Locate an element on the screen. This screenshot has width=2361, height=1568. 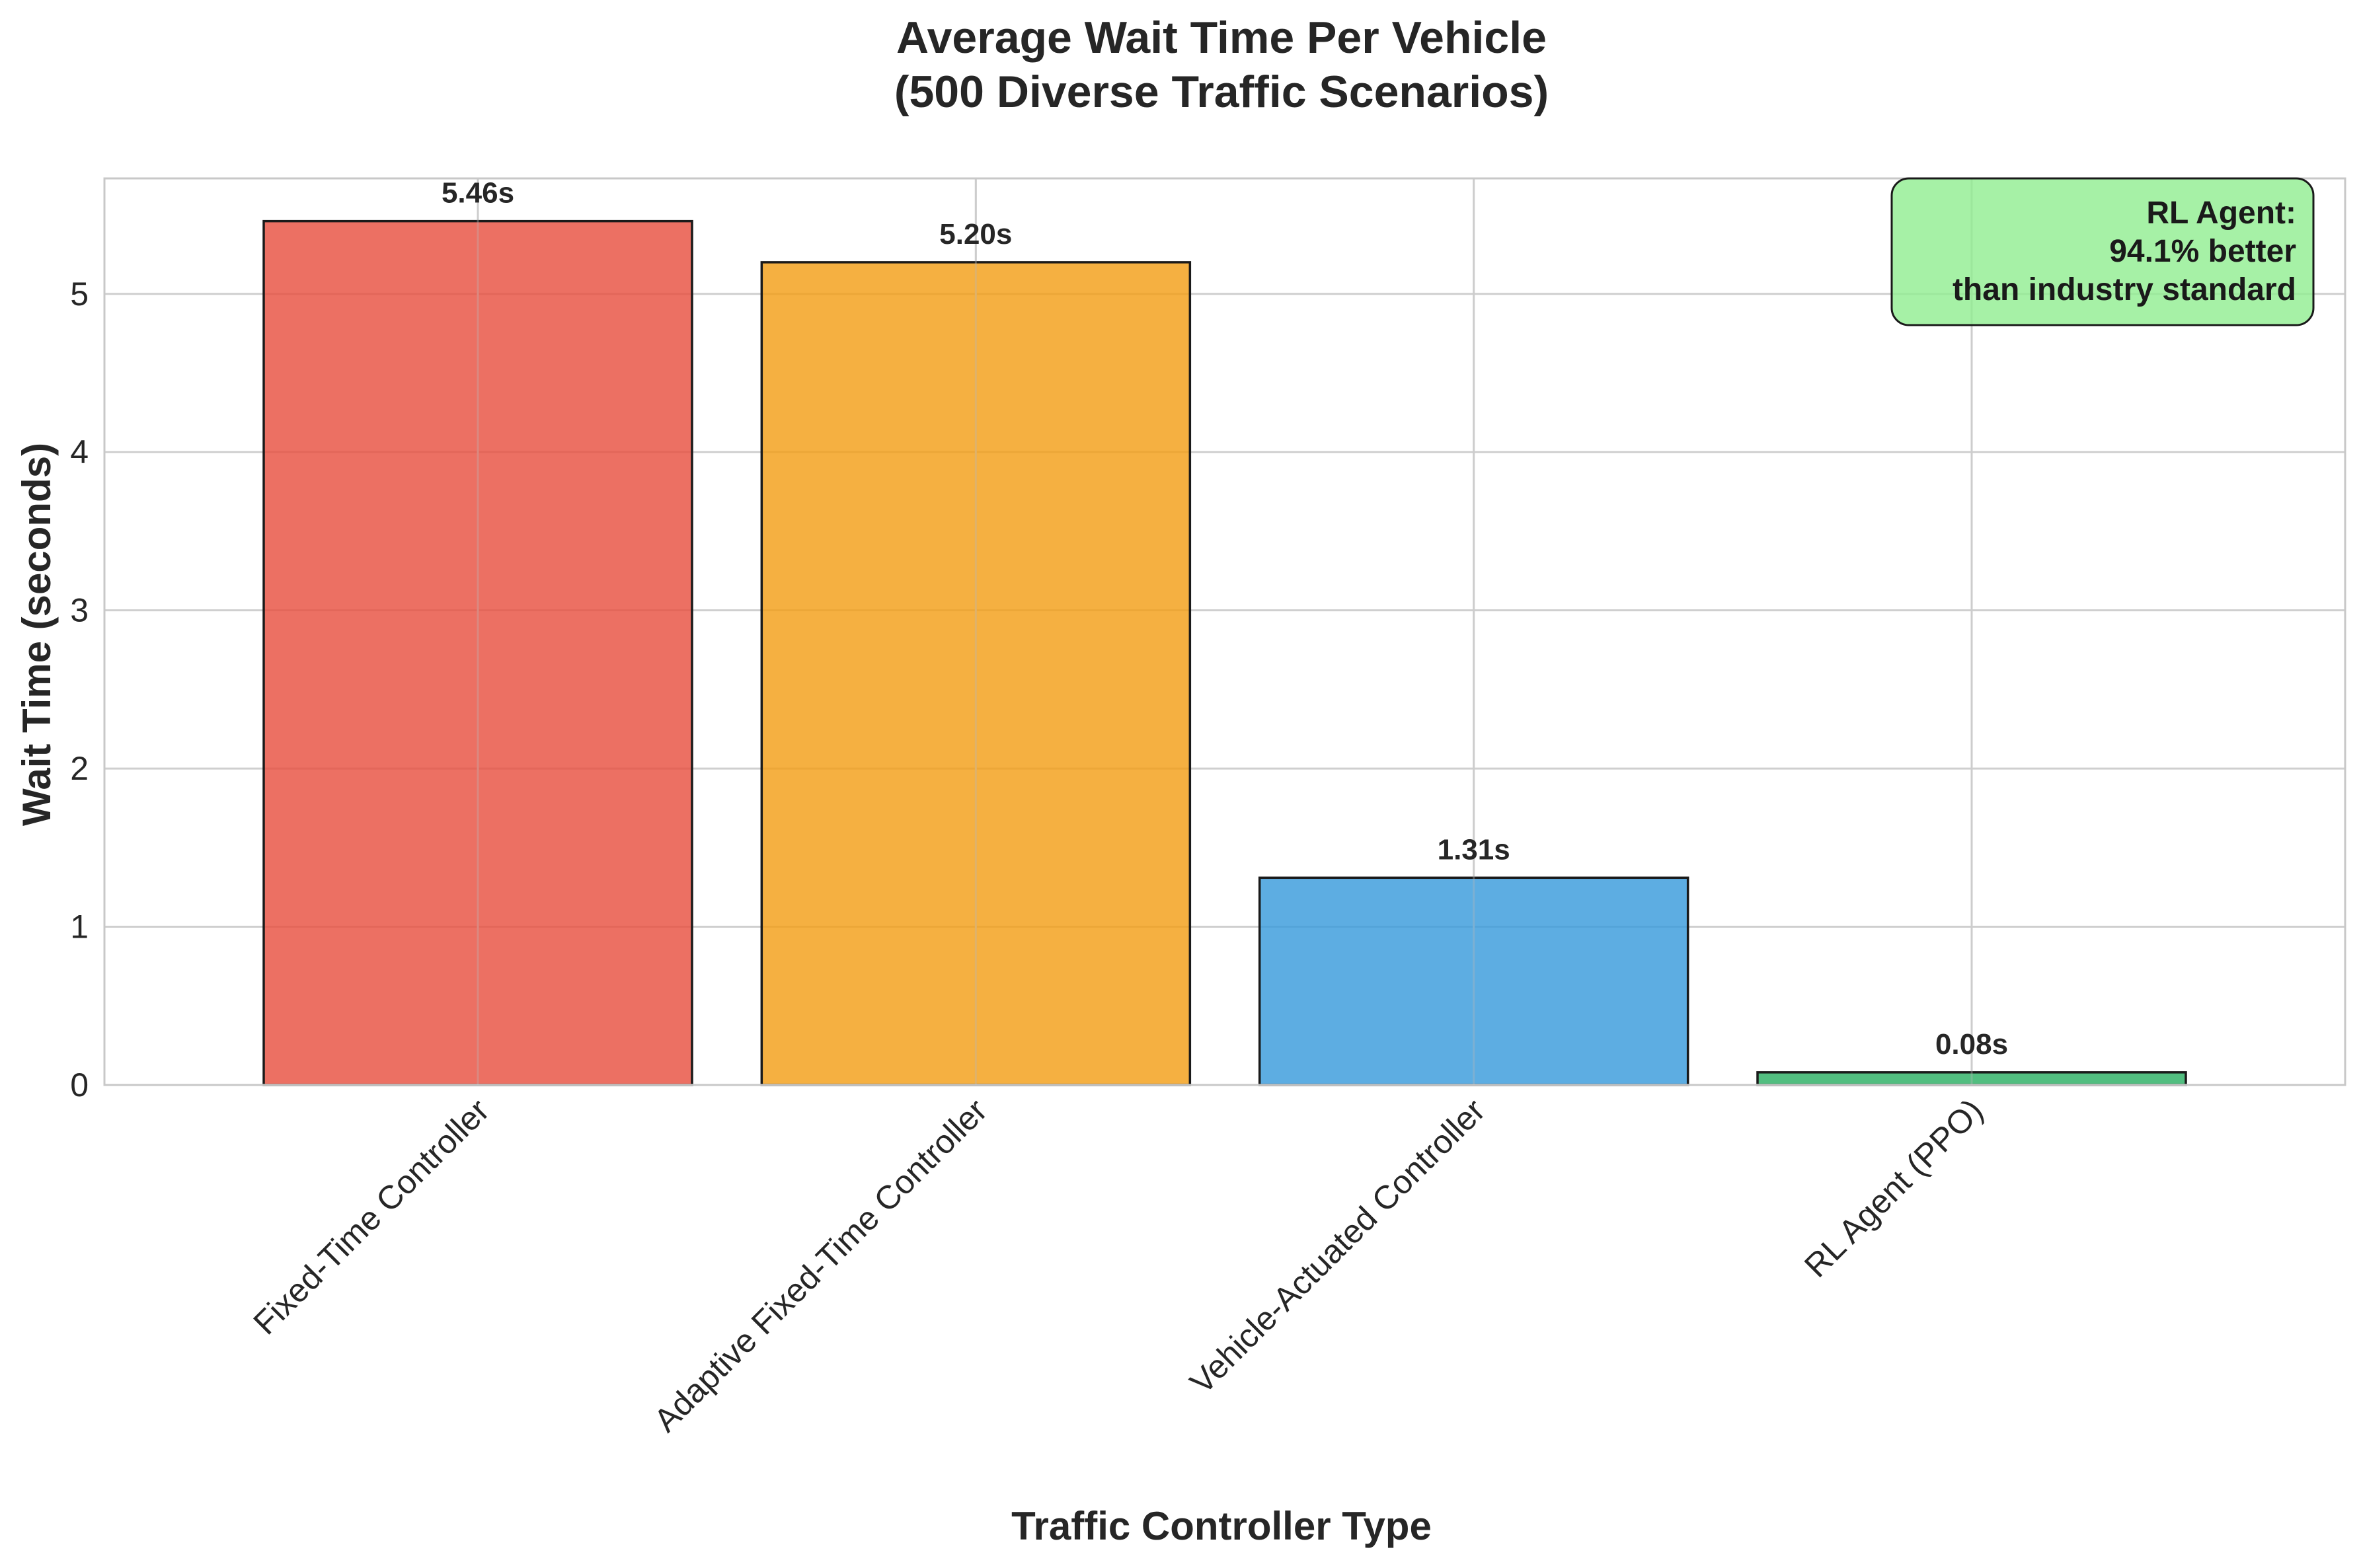
annotation-line-1: RL Agent: is located at coordinates (2221, 213).